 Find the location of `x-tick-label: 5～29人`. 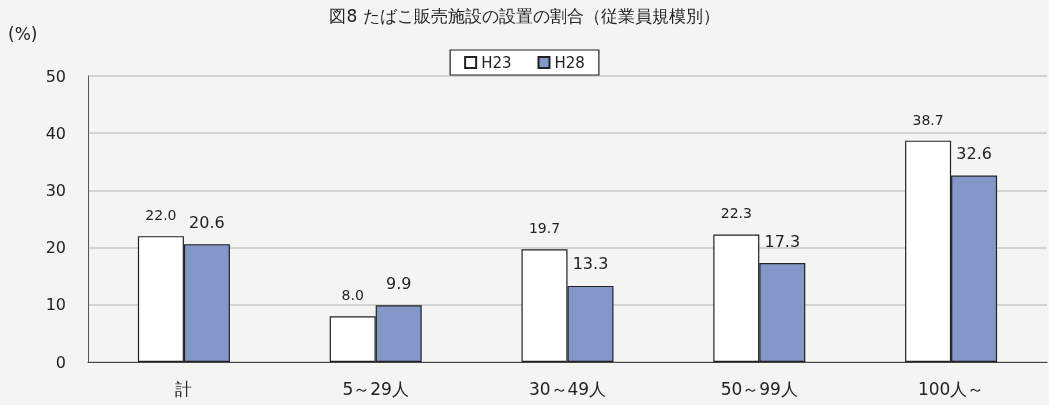

x-tick-label: 5～29人 is located at coordinates (375, 388).